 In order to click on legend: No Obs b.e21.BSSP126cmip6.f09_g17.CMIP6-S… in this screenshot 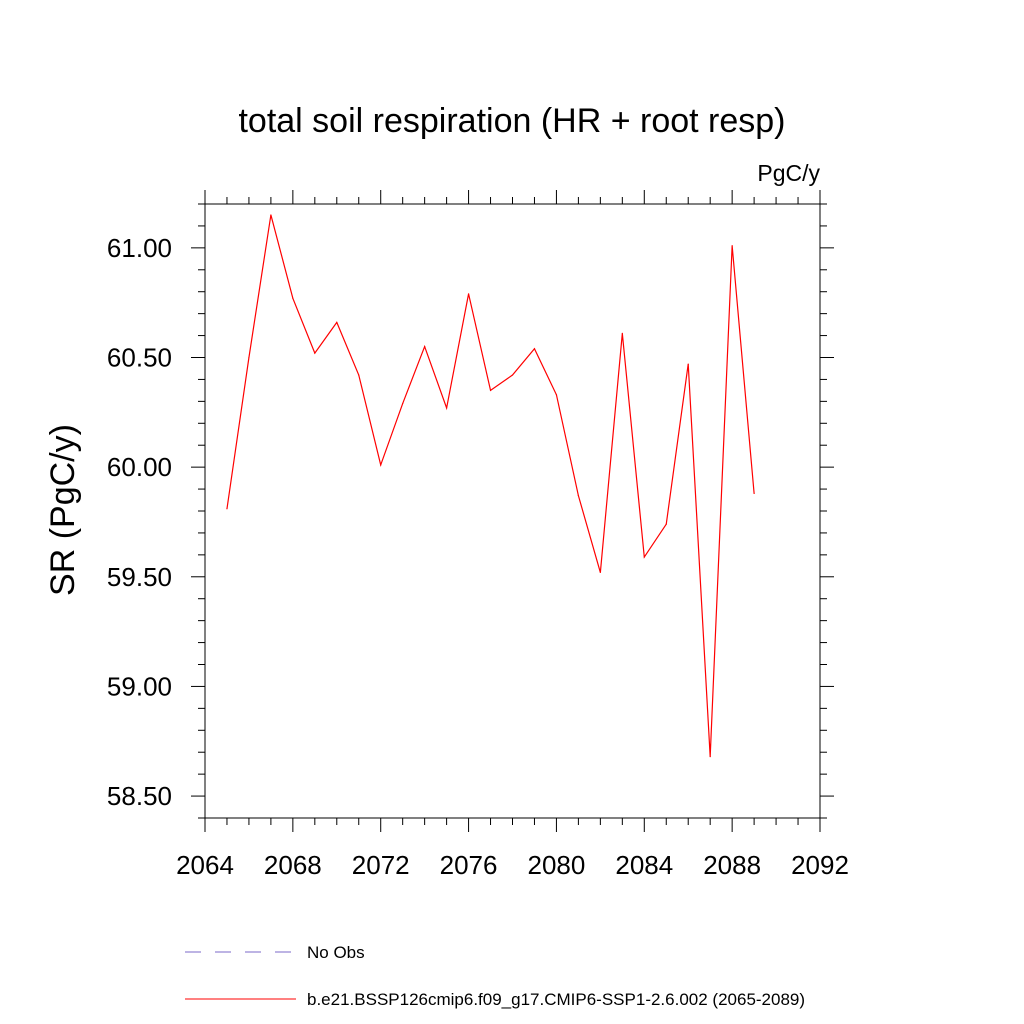, I will do `click(495, 976)`.